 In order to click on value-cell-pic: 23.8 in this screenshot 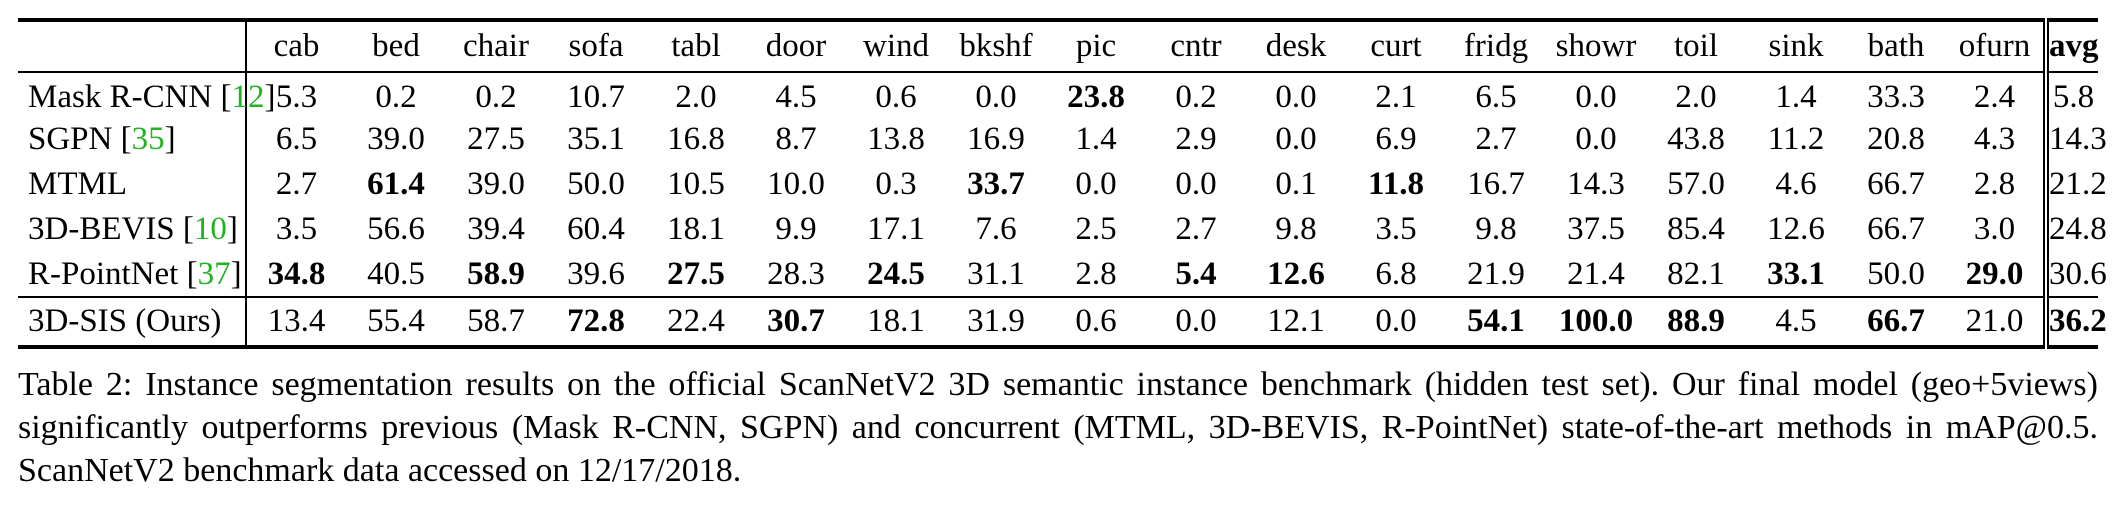, I will do `click(1096, 96)`.